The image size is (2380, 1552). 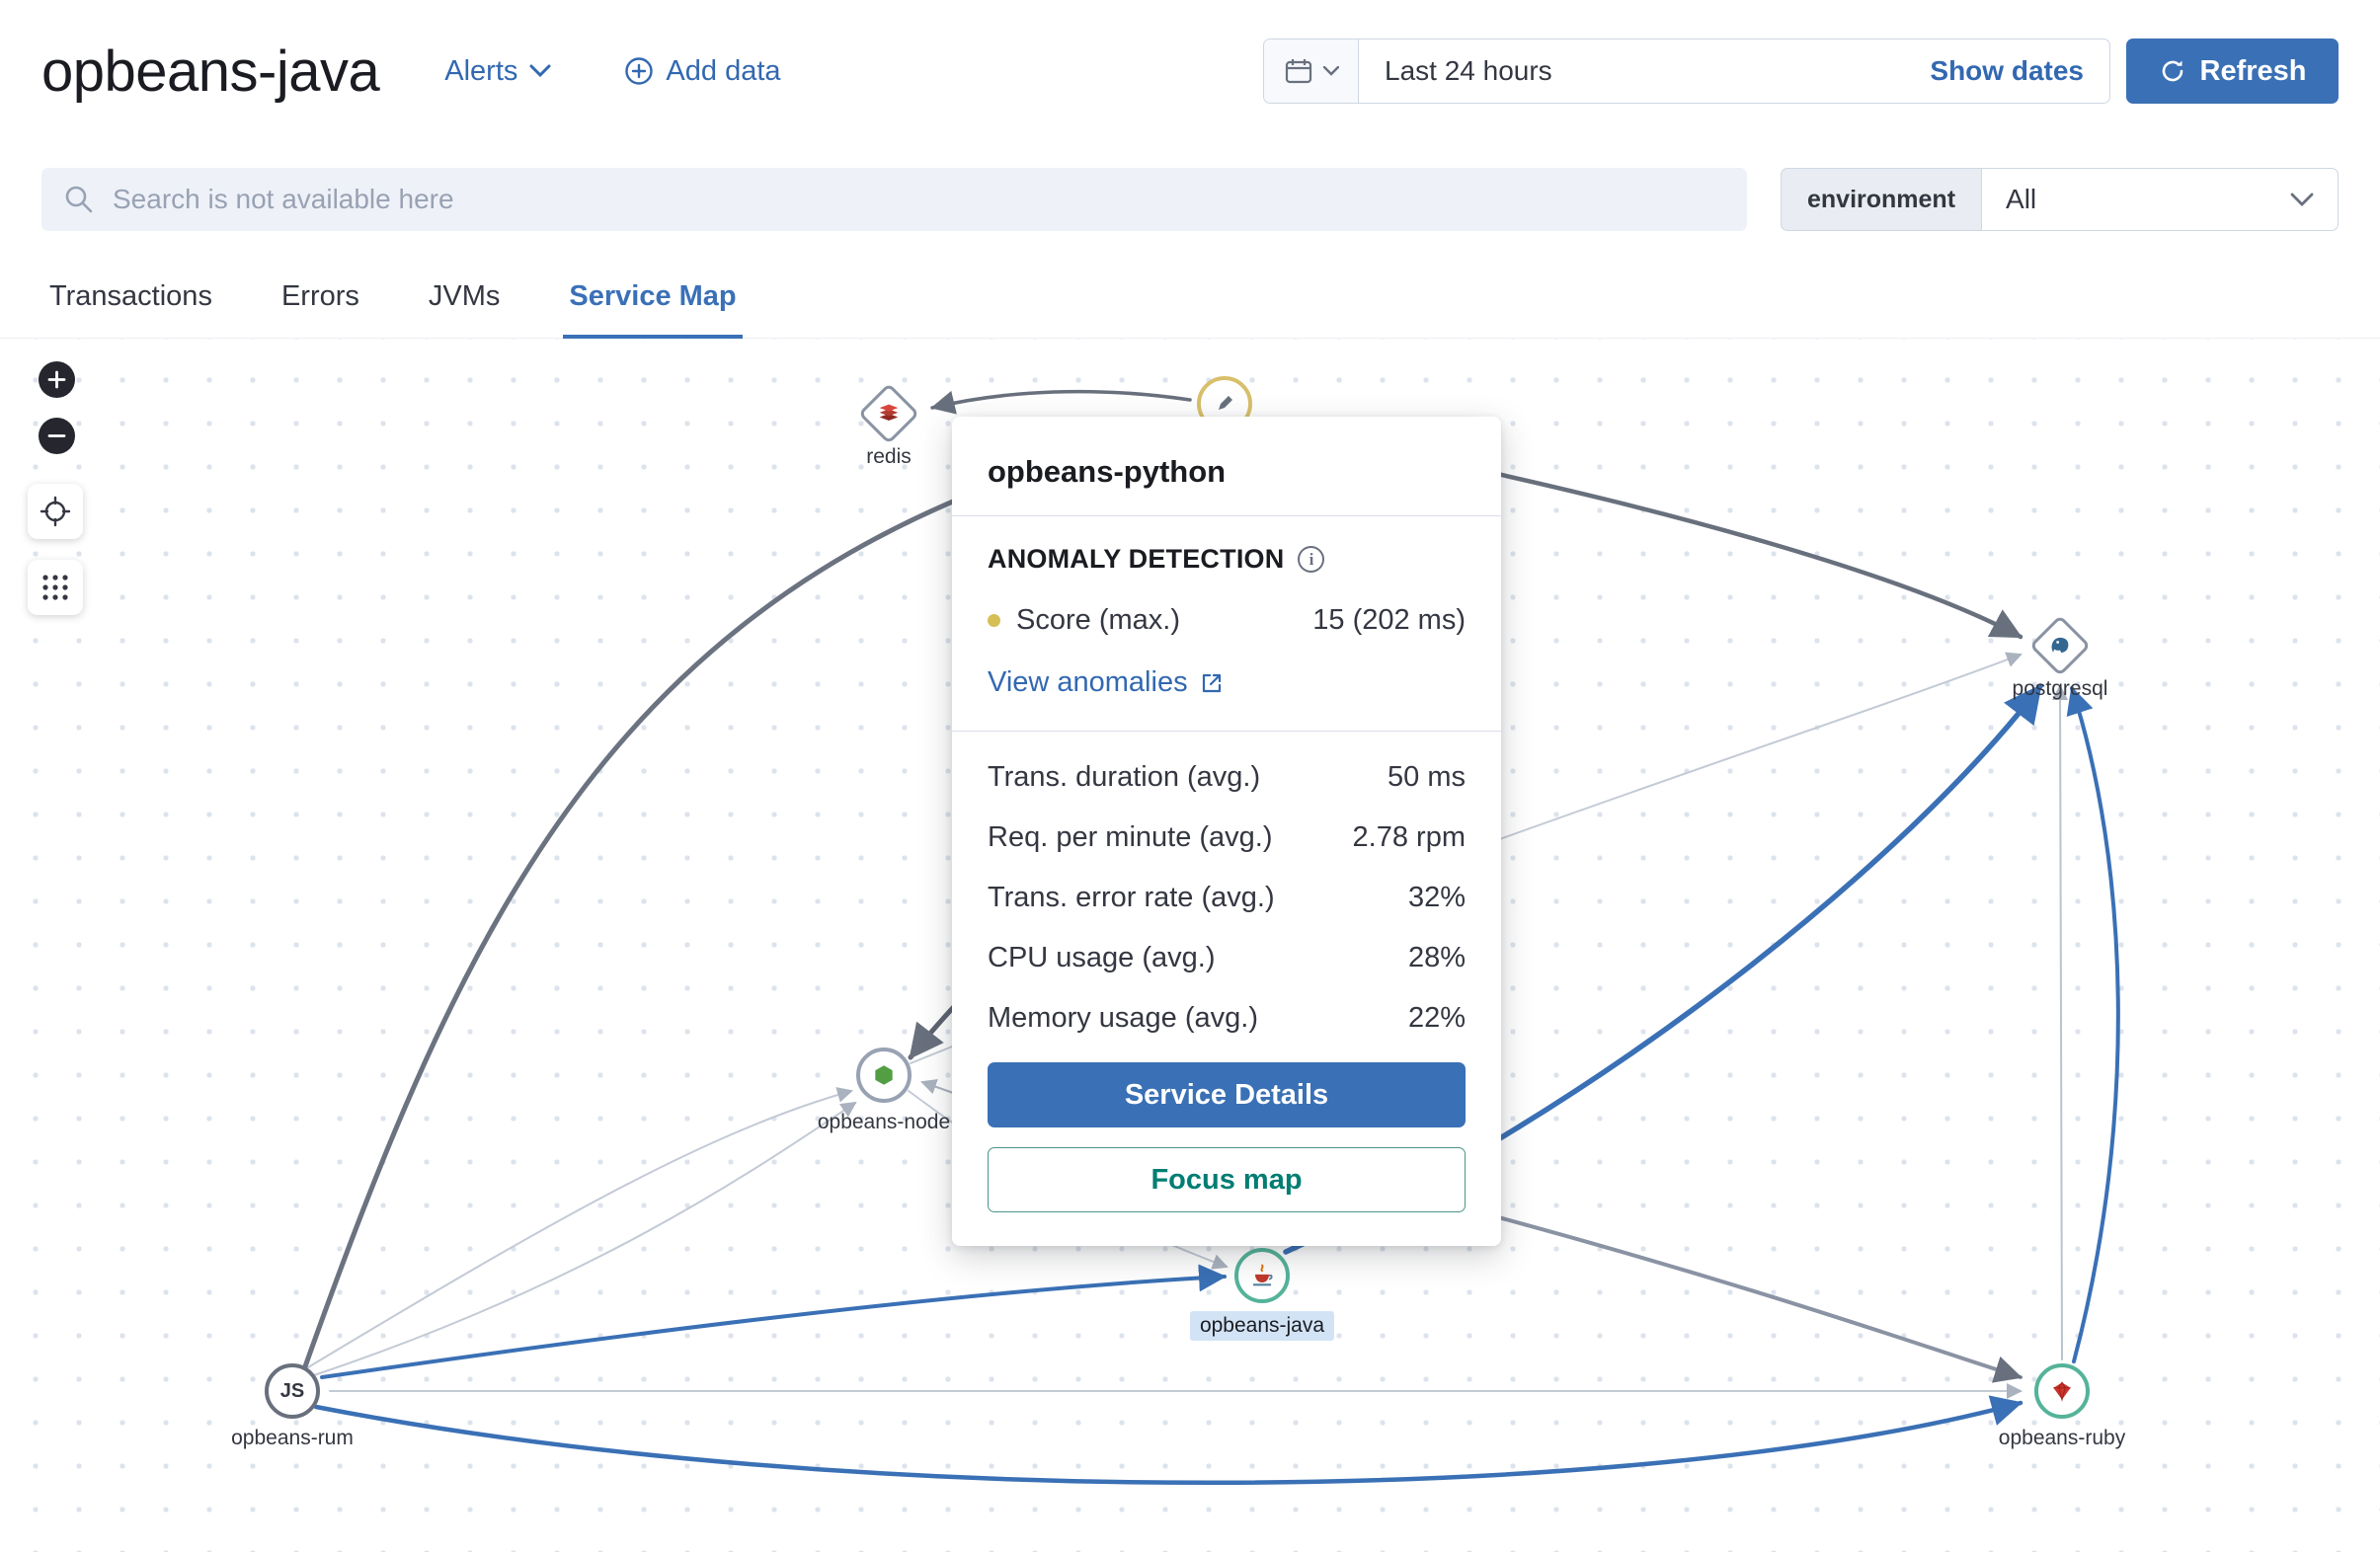 I want to click on environment-selected-value: All, so click(x=2021, y=199).